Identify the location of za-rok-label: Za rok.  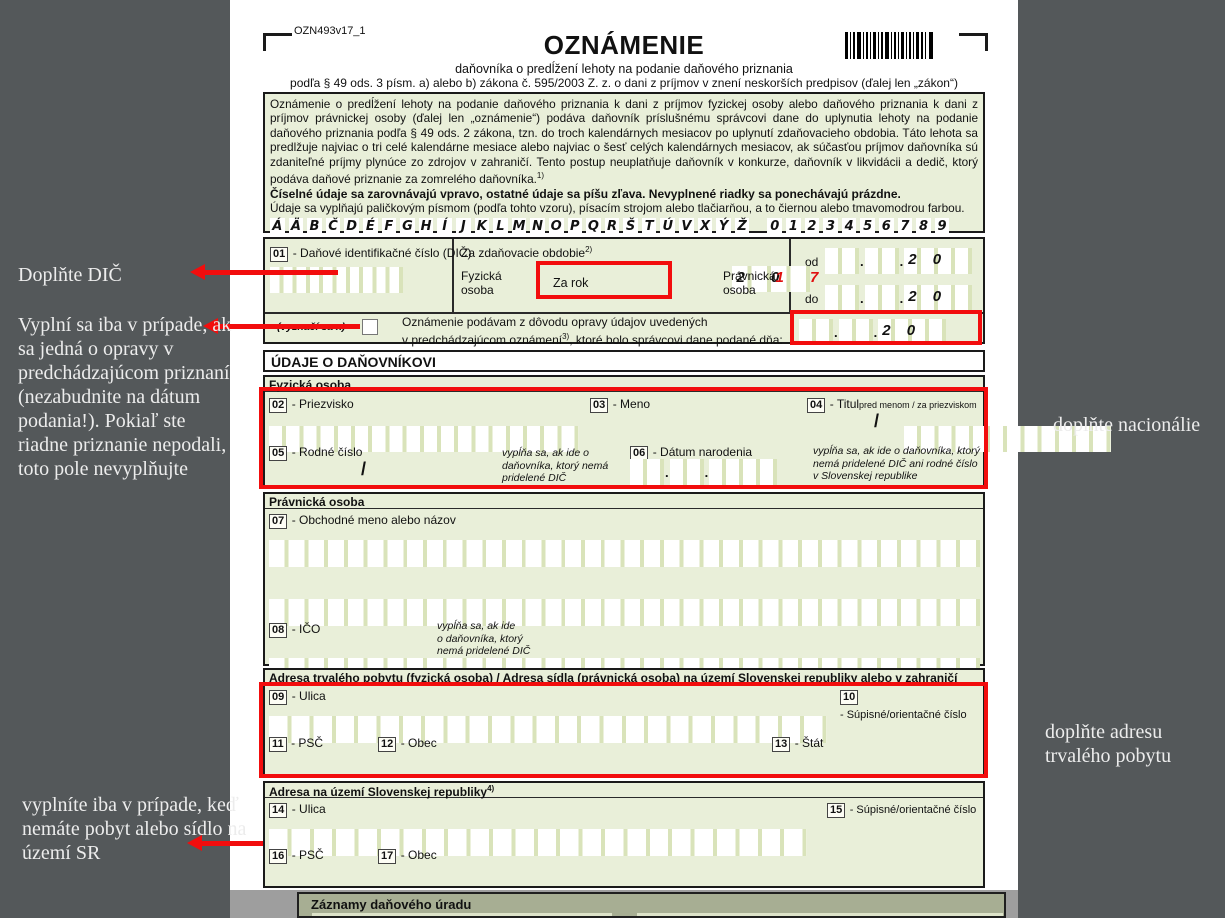
(571, 283).